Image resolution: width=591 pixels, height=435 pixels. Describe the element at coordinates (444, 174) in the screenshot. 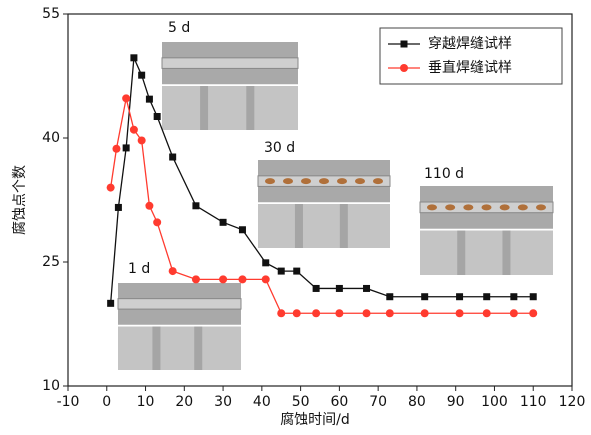

I see `annotation: 110 d` at that location.